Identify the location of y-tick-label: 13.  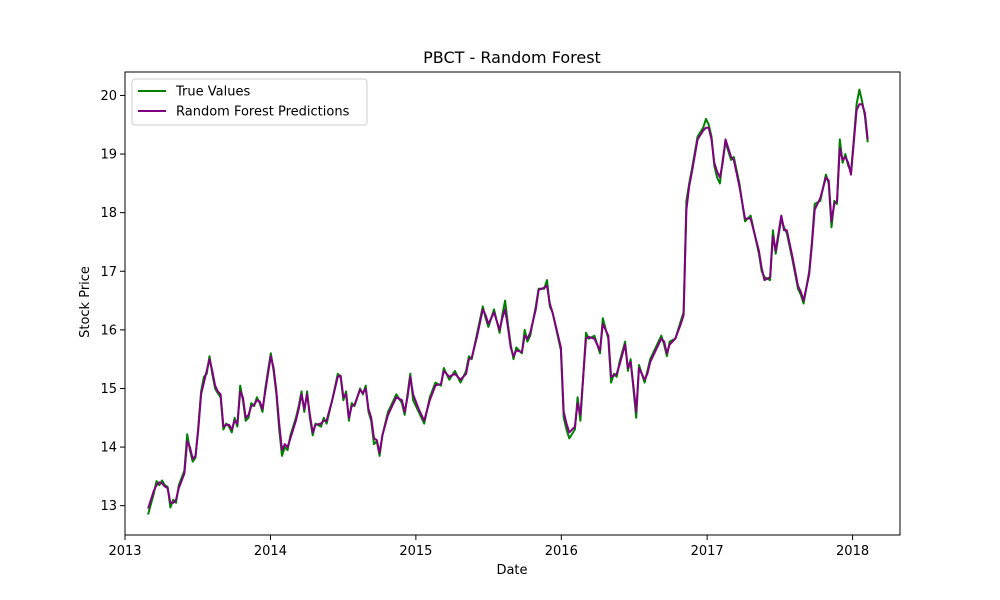
(108, 506).